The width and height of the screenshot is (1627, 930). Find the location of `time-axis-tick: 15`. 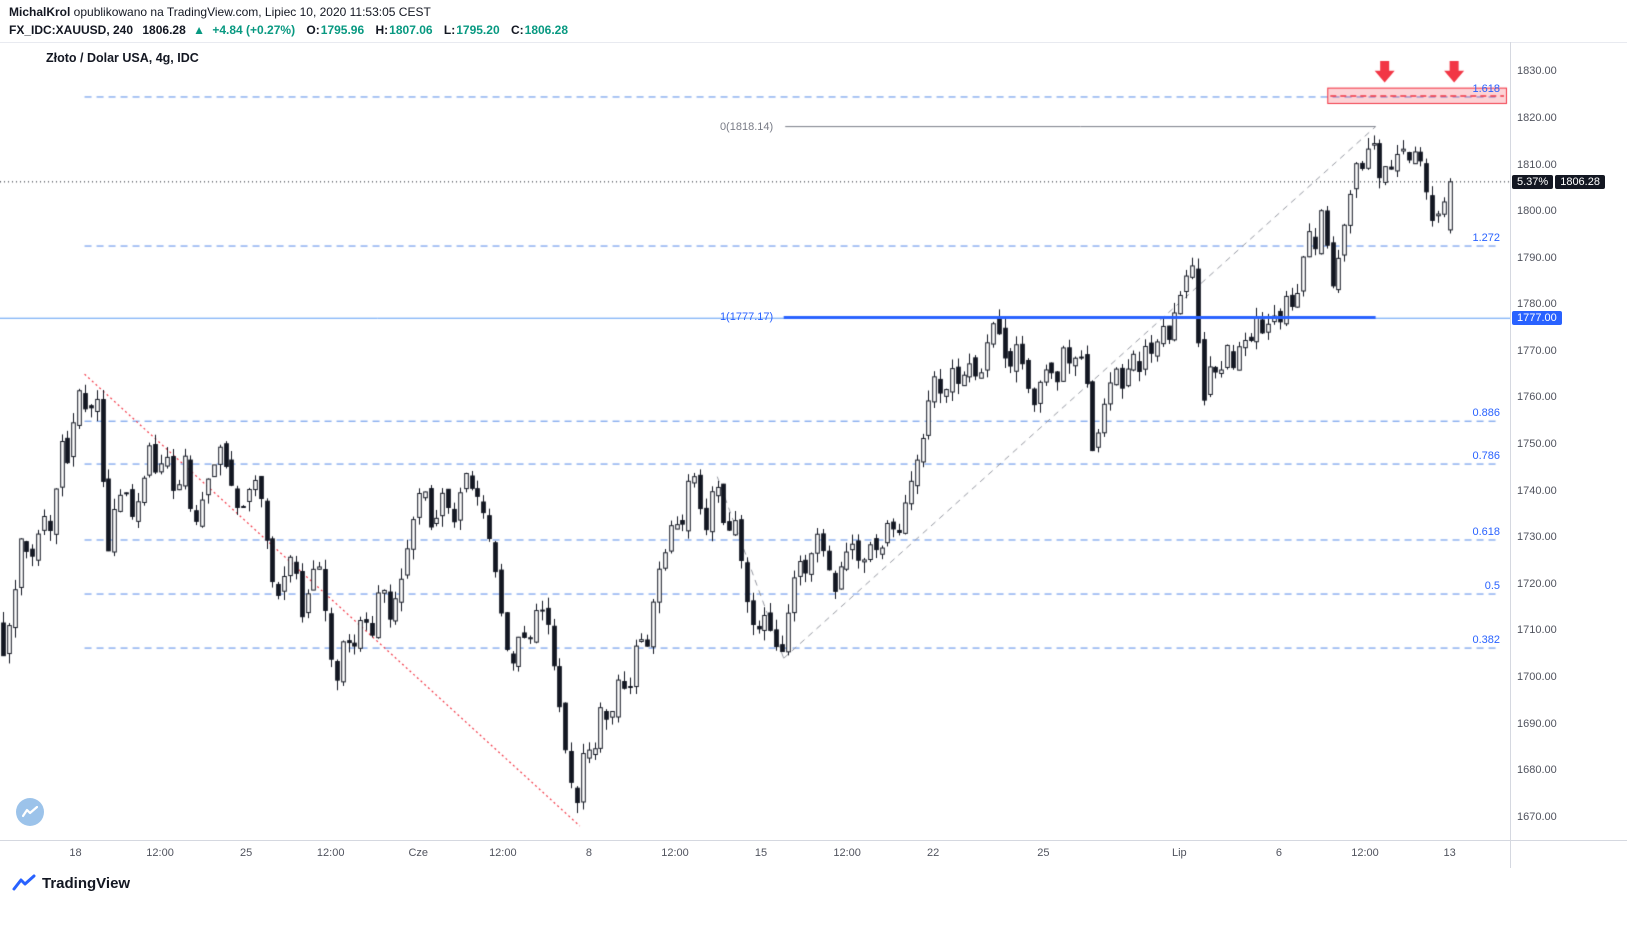

time-axis-tick: 15 is located at coordinates (761, 853).